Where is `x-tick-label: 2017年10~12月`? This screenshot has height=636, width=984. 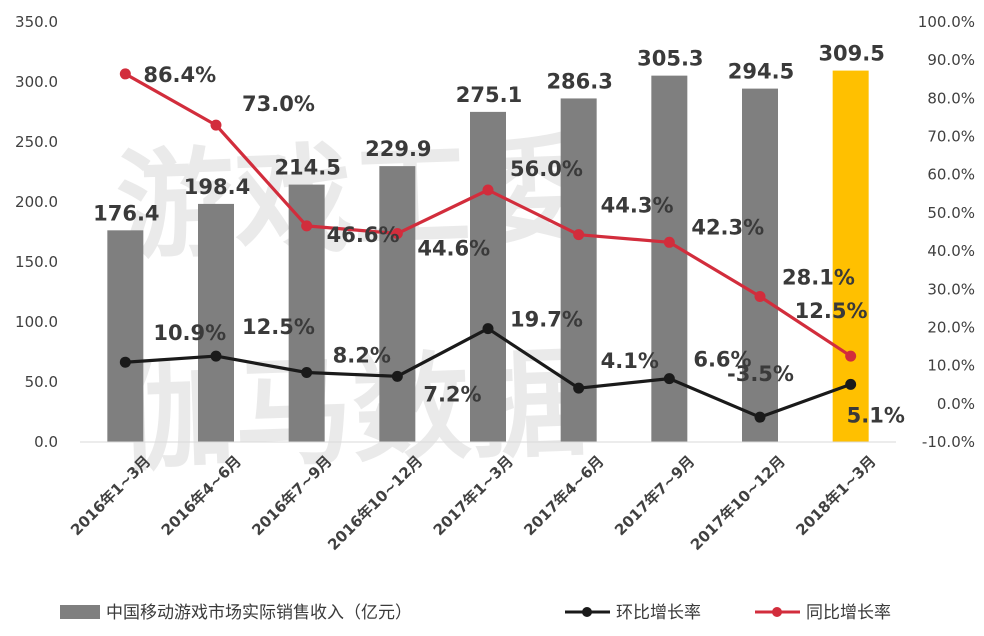 x-tick-label: 2017年10~12月 is located at coordinates (738, 503).